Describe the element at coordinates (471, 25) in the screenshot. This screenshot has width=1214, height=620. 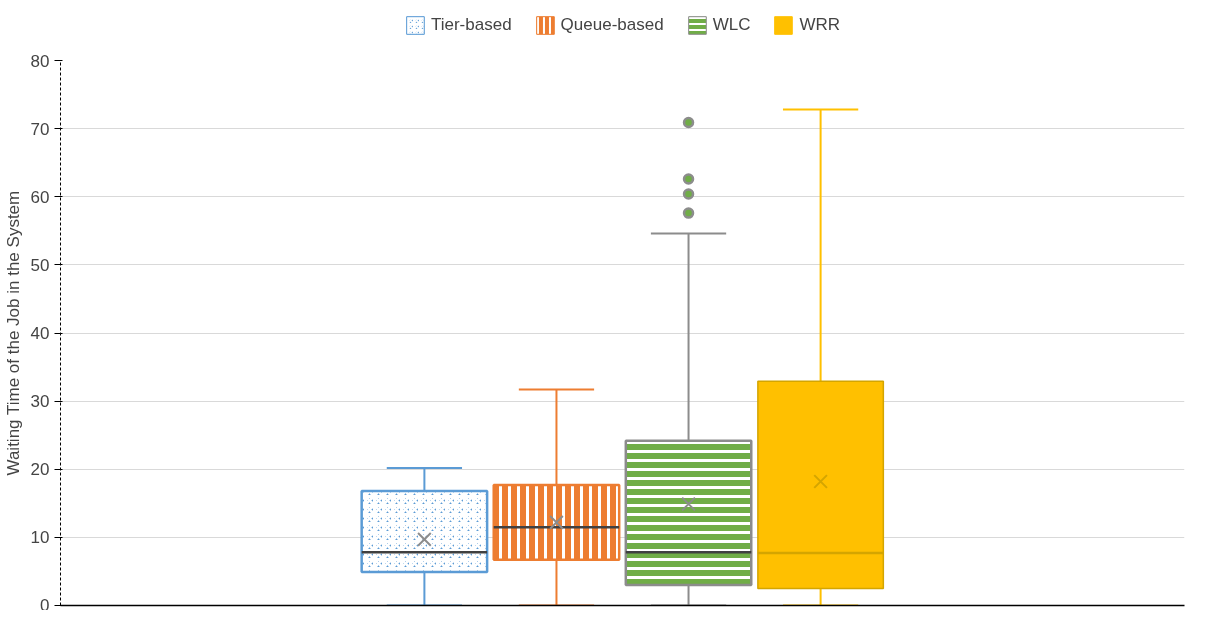
I see `legend-label: Tier-based` at that location.